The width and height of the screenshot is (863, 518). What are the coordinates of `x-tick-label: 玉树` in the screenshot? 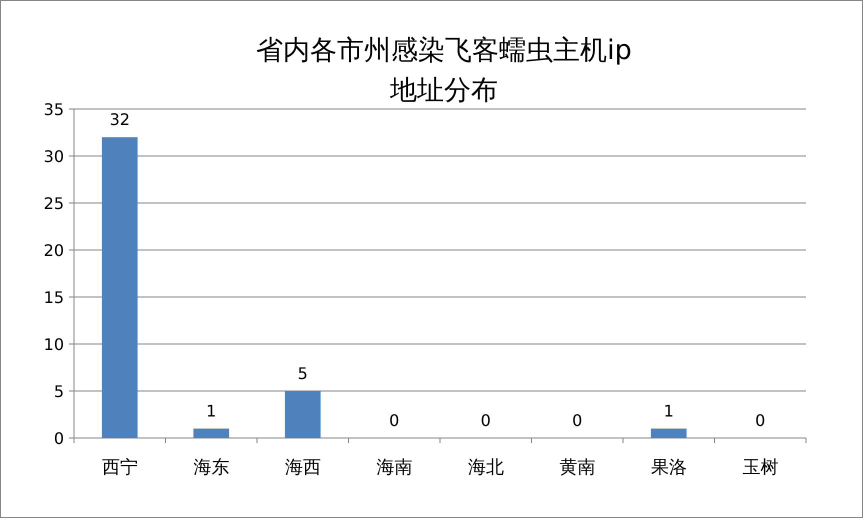 It's located at (760, 467).